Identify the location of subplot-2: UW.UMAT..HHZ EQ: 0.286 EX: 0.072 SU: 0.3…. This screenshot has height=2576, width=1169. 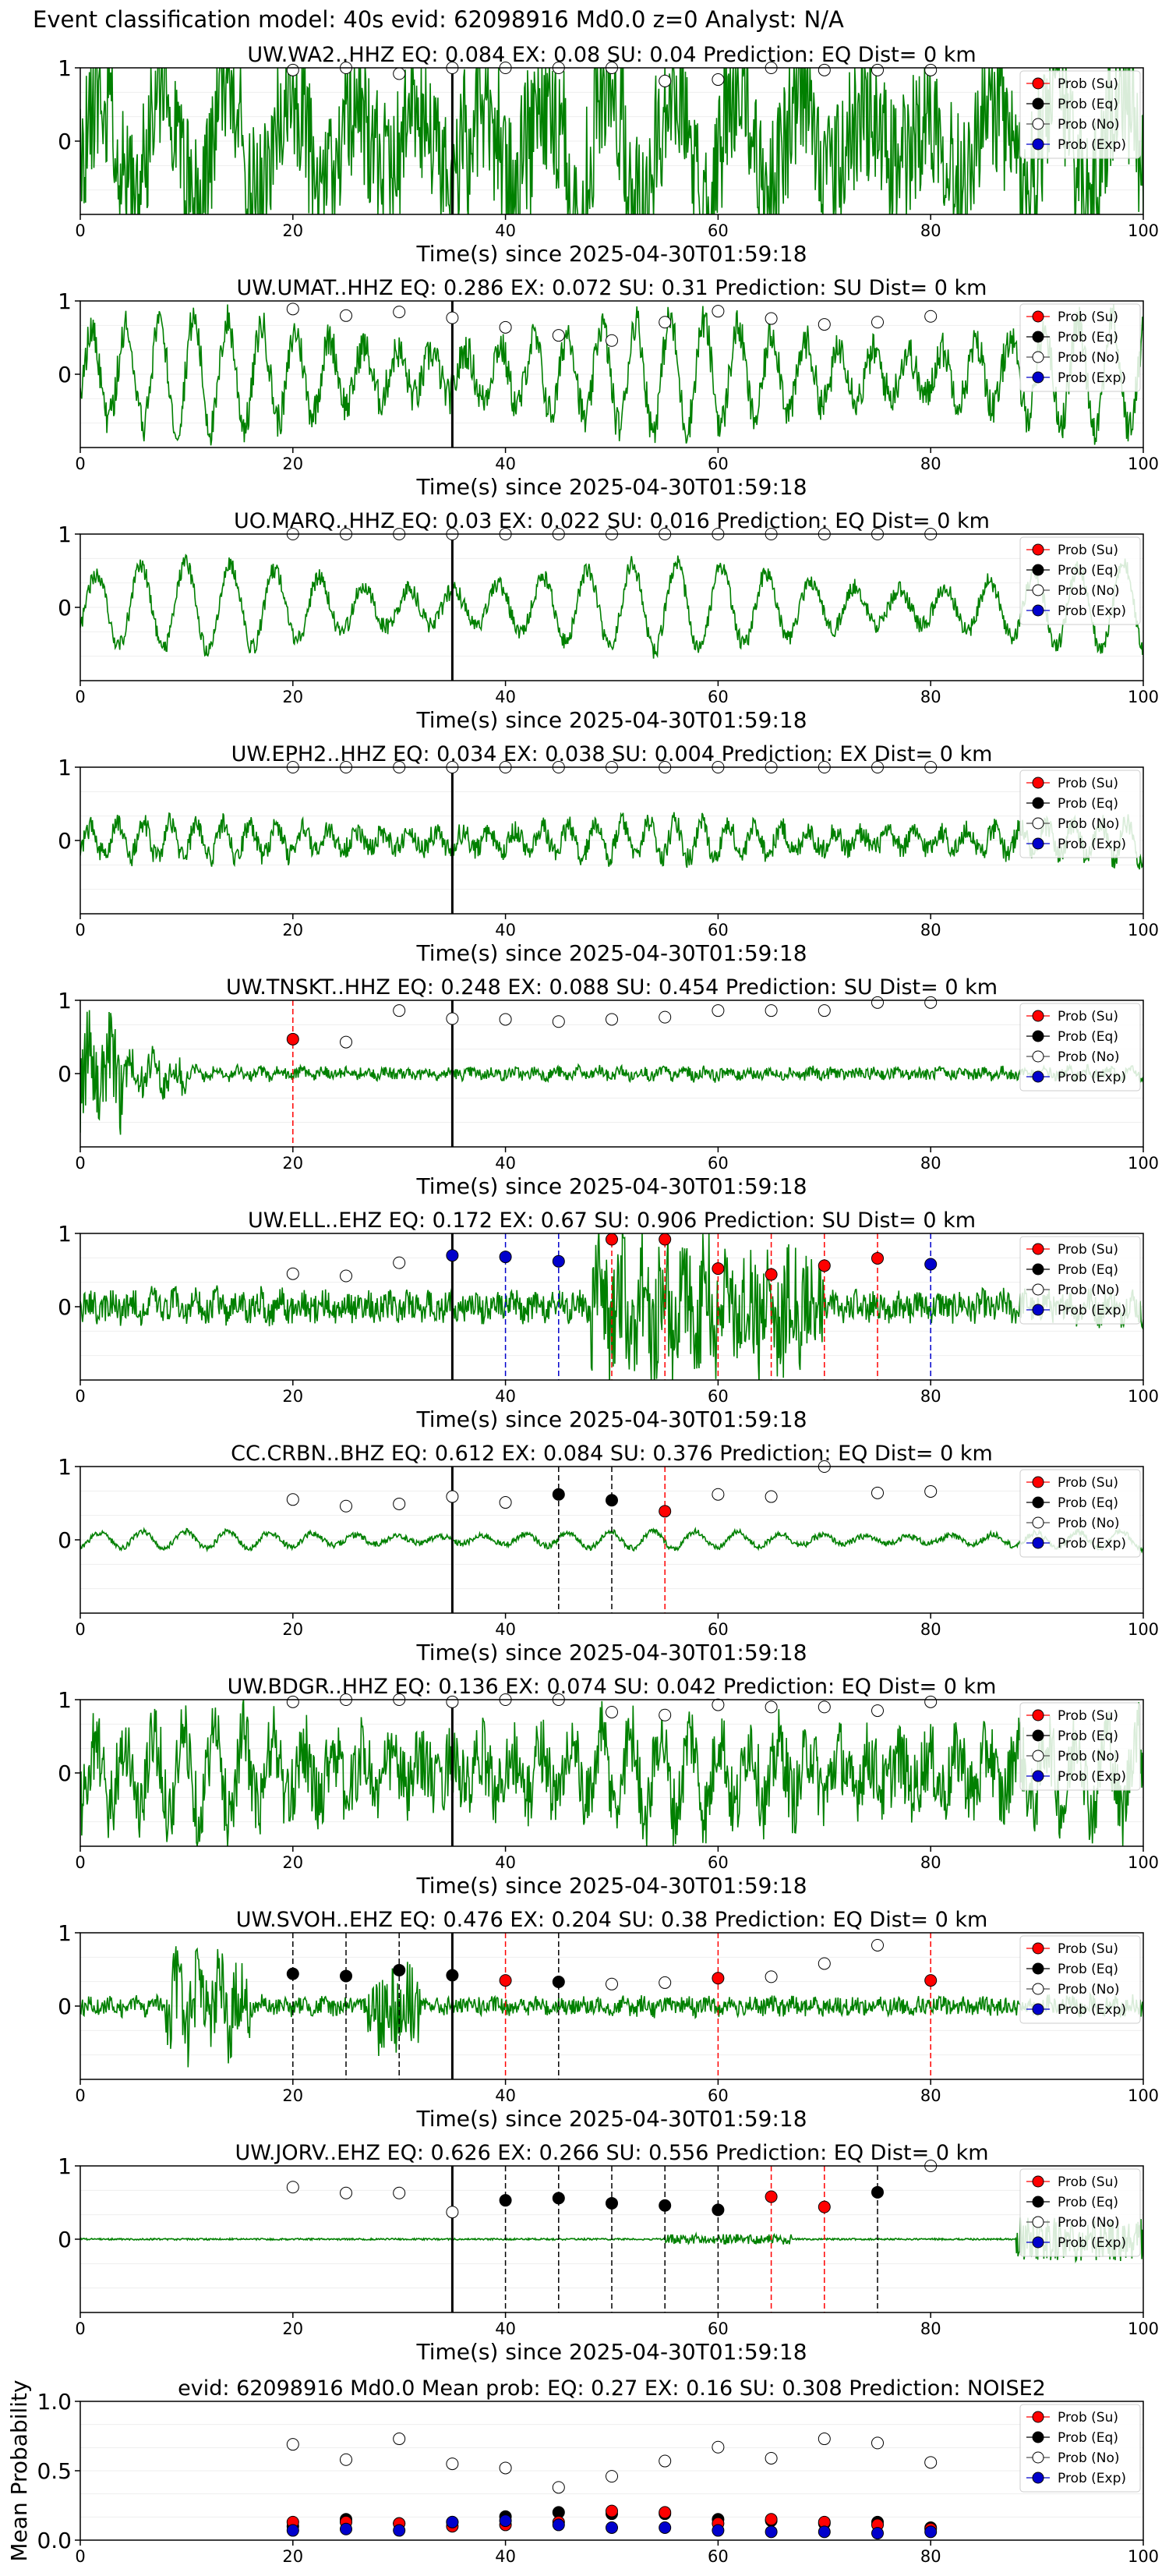
(608, 388).